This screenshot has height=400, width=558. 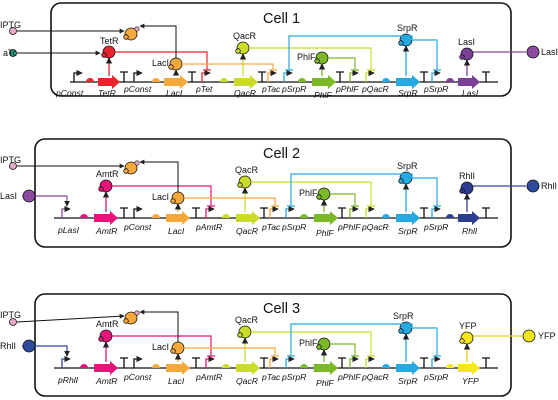 What do you see at coordinates (354, 77) in the screenshot?
I see `promoter-pphlf-icon` at bounding box center [354, 77].